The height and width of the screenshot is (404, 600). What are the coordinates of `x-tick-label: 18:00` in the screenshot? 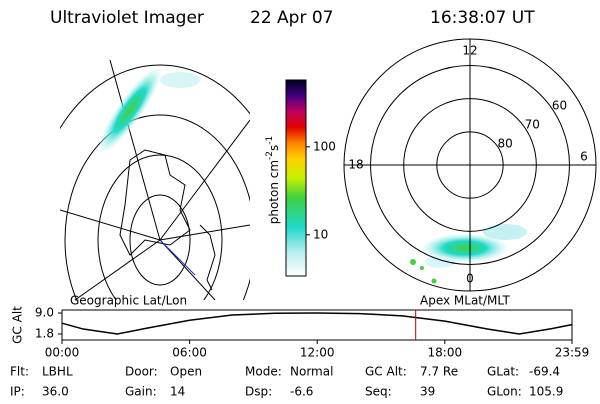 It's located at (445, 353).